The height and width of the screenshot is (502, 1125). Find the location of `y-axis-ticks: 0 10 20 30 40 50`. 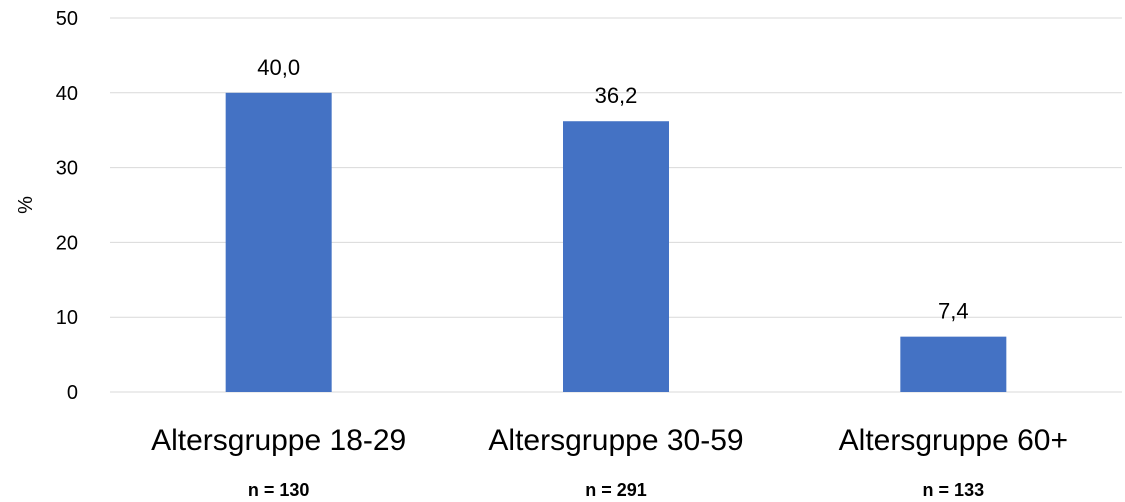

y-axis-ticks: 0 10 20 30 40 50 is located at coordinates (67, 206).